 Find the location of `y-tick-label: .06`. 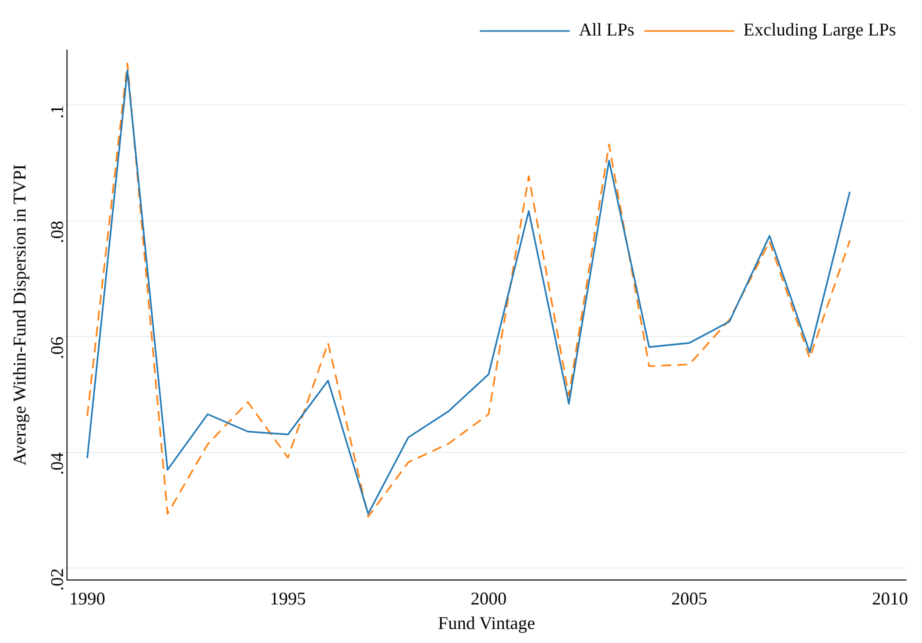

y-tick-label: .06 is located at coordinates (56, 348).